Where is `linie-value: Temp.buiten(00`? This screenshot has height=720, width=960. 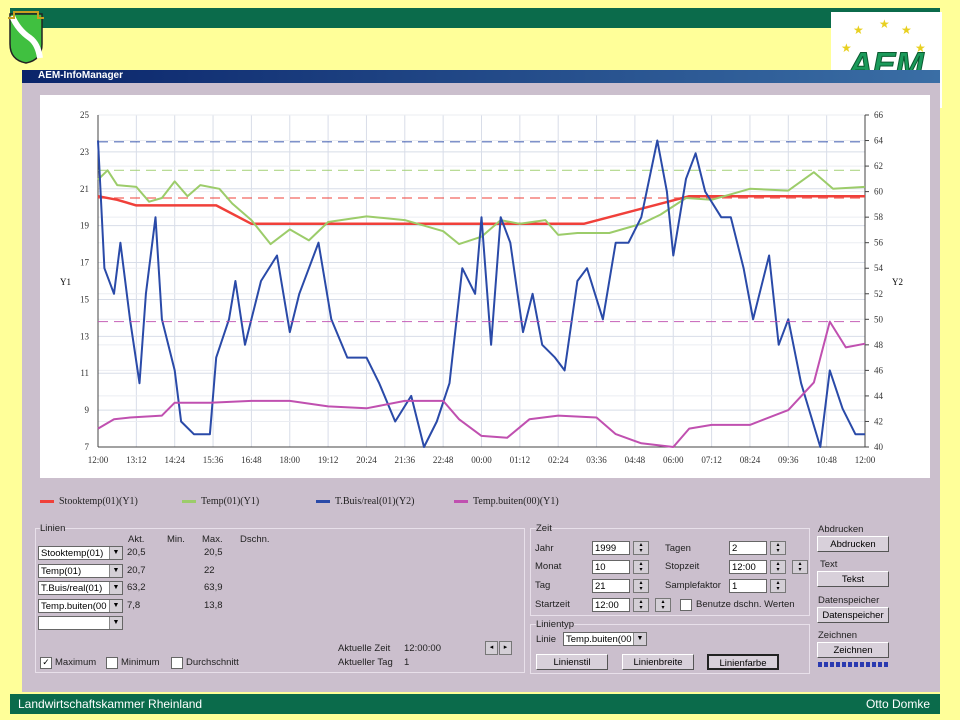
linie-value: Temp.buiten(00 is located at coordinates (599, 639).